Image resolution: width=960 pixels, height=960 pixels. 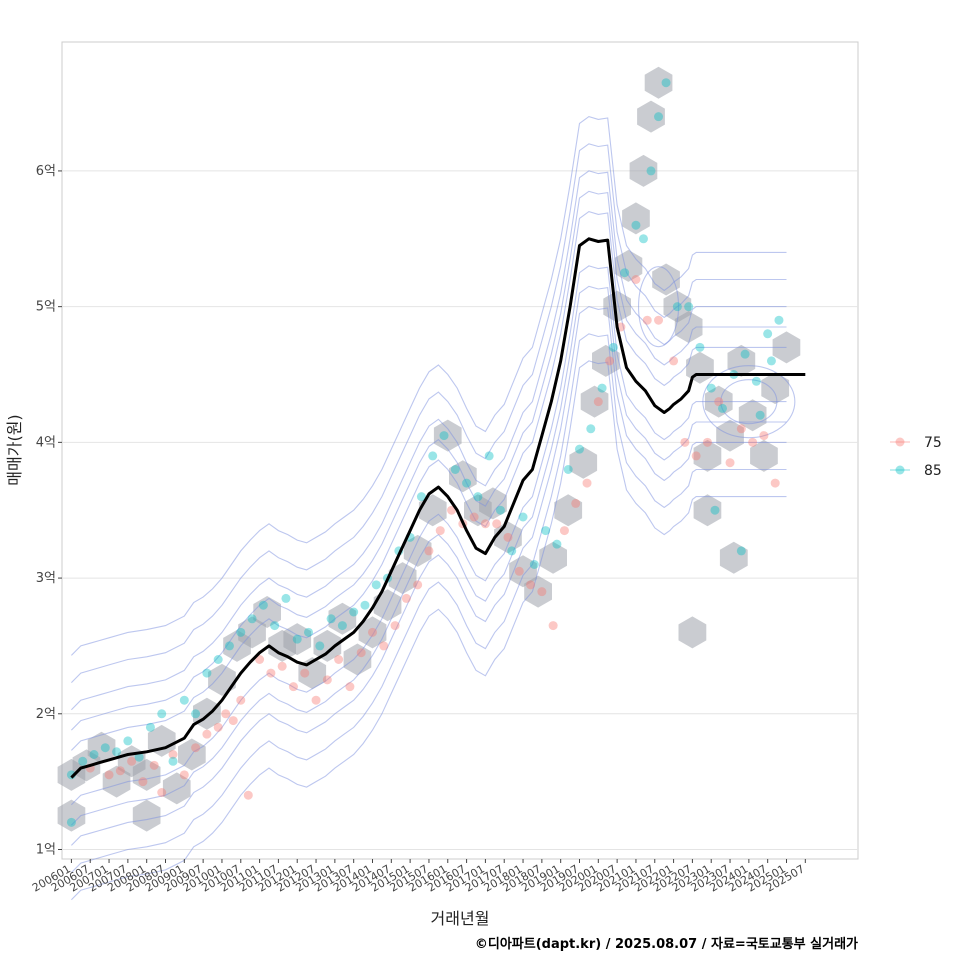 I want to click on contour-loop, so click(x=749, y=402).